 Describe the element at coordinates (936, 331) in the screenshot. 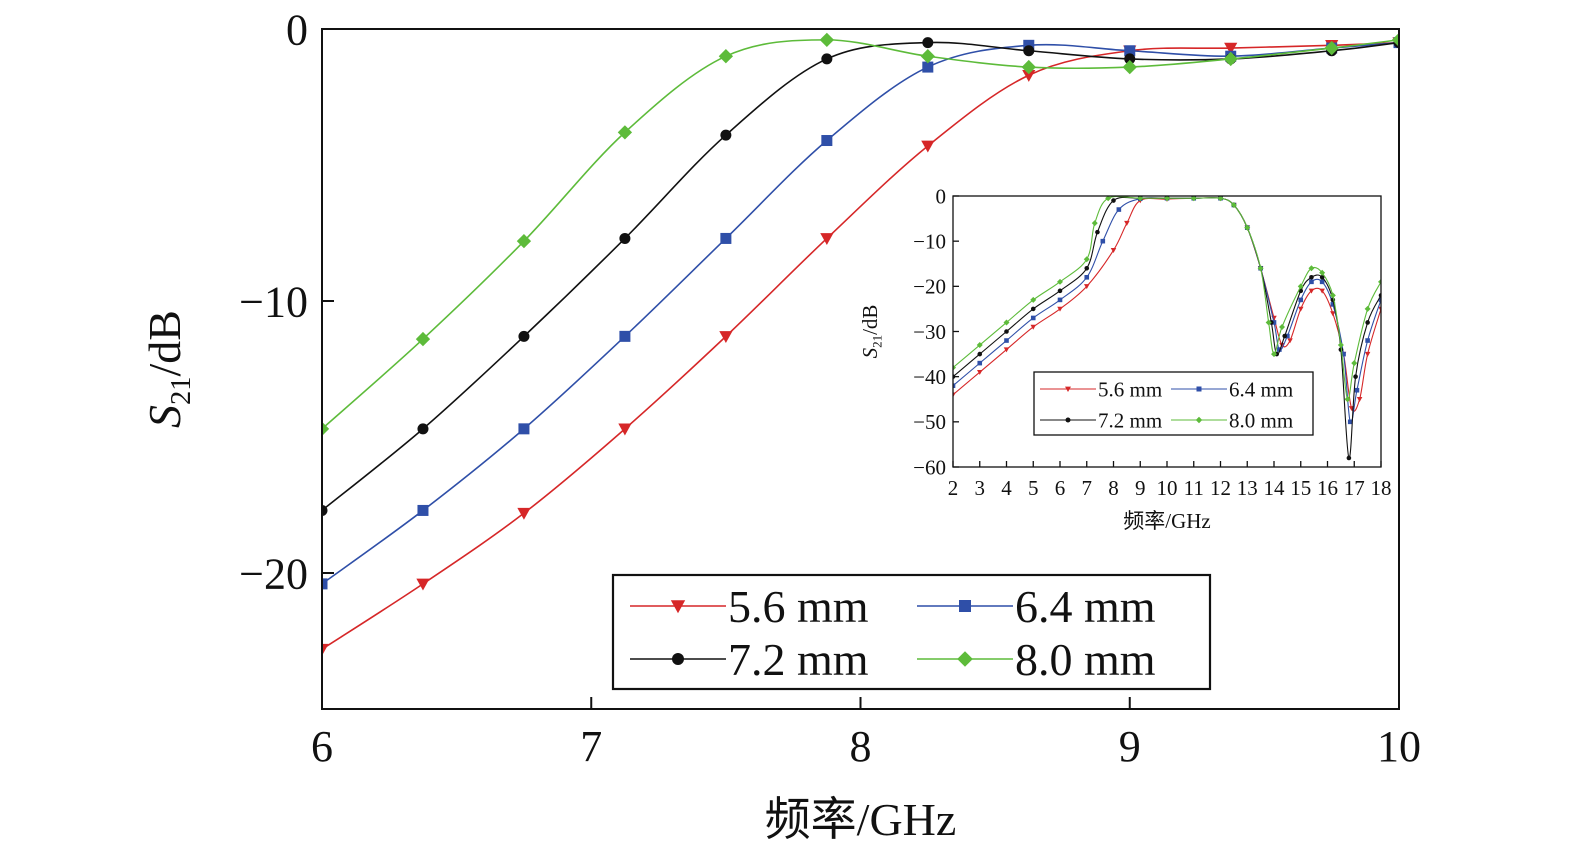

I see `y-axis: 0 −10 −20 −30 −40 −50 −60` at that location.